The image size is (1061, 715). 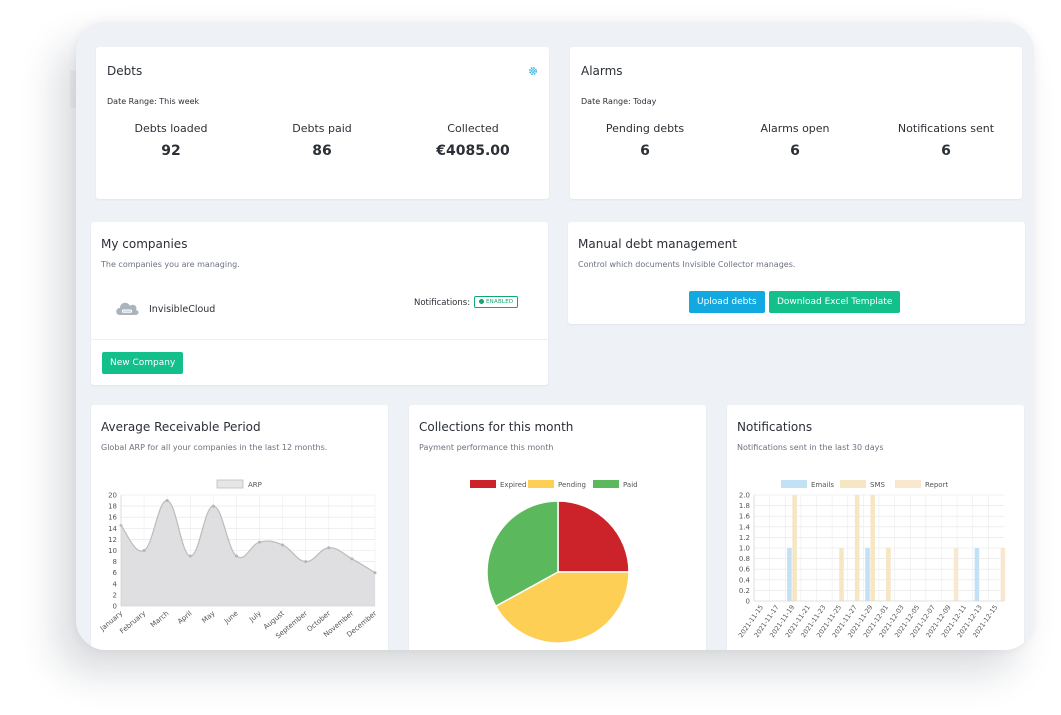 I want to click on y-tick-label: 2.0, so click(x=744, y=496).